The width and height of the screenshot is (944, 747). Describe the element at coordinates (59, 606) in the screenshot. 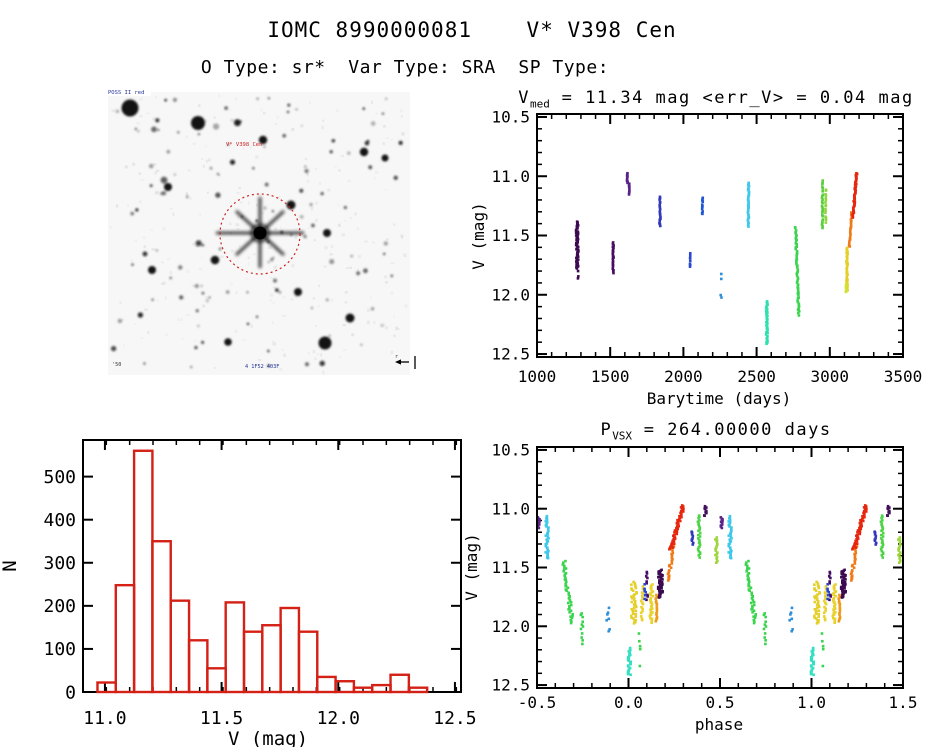

I see `svg-text: 200` at that location.